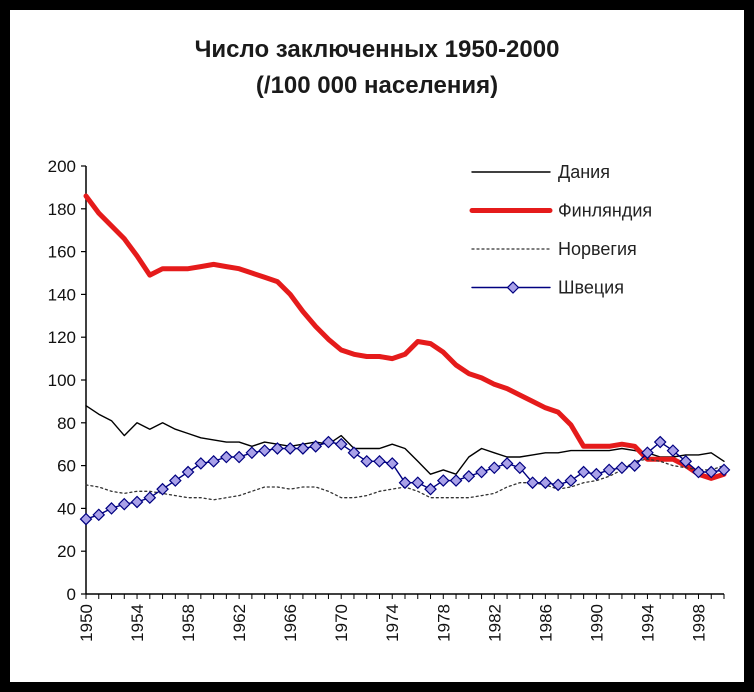 The image size is (754, 692). What do you see at coordinates (71, 594) in the screenshot?
I see `y-tick-label: 0` at bounding box center [71, 594].